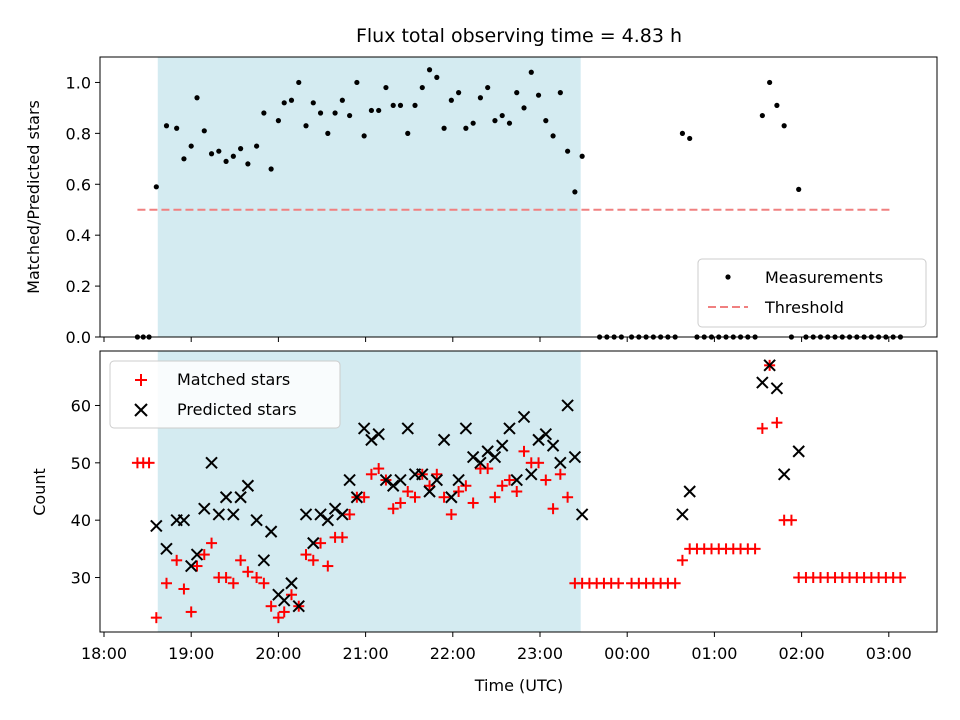  What do you see at coordinates (453, 653) in the screenshot?
I see `x-tick-label: 22:00` at bounding box center [453, 653].